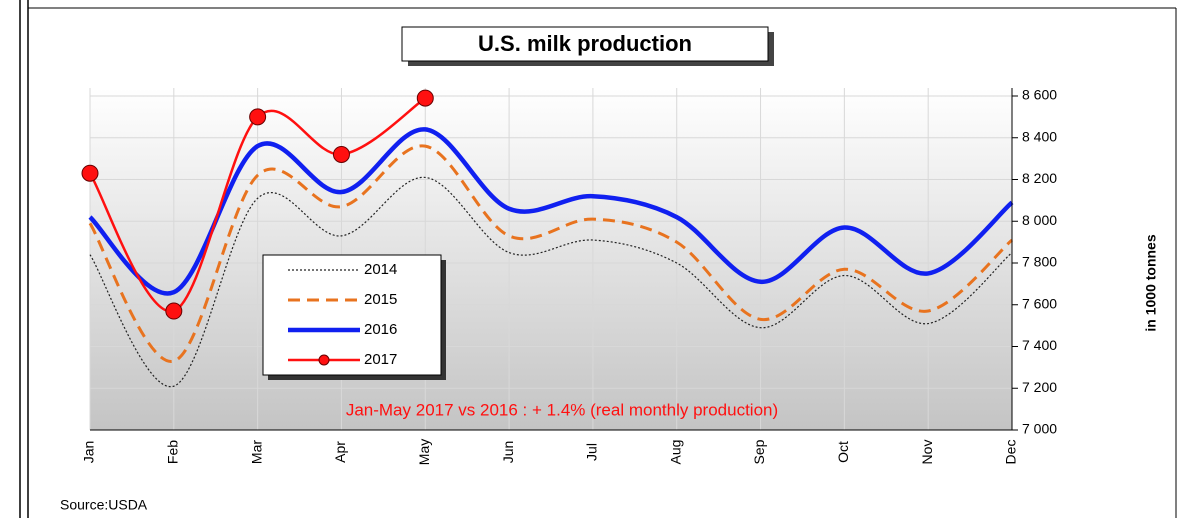  Describe the element at coordinates (1039, 136) in the screenshot. I see `y-tick-label: 8 400` at that location.